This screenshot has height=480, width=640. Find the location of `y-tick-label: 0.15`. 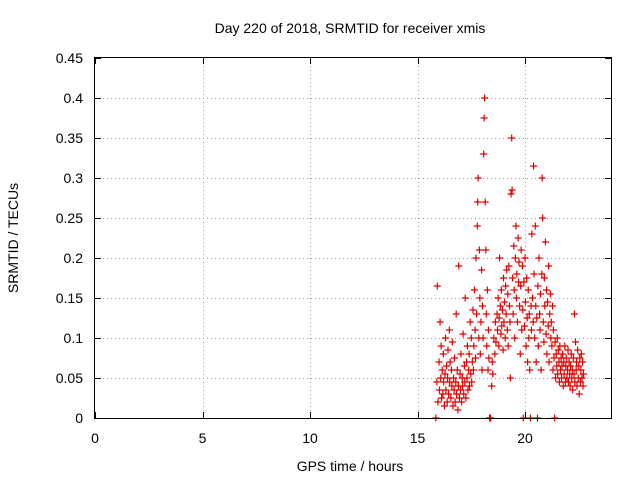

y-tick-label: 0.15 is located at coordinates (69, 298).